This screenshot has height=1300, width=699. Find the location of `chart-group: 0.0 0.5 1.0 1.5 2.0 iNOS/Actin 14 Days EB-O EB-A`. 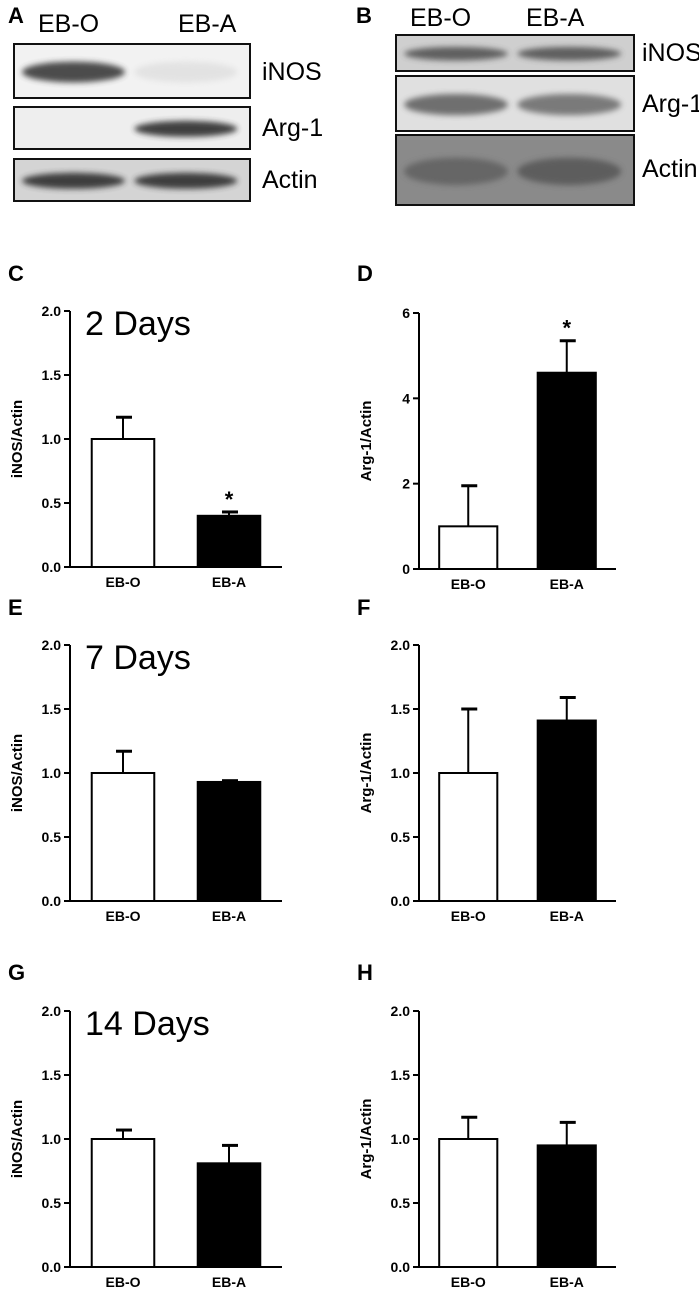

chart-group: 0.0 0.5 1.0 1.5 2.0 iNOS/Actin 14 Days EB-O EB-A is located at coordinates (145, 1146).